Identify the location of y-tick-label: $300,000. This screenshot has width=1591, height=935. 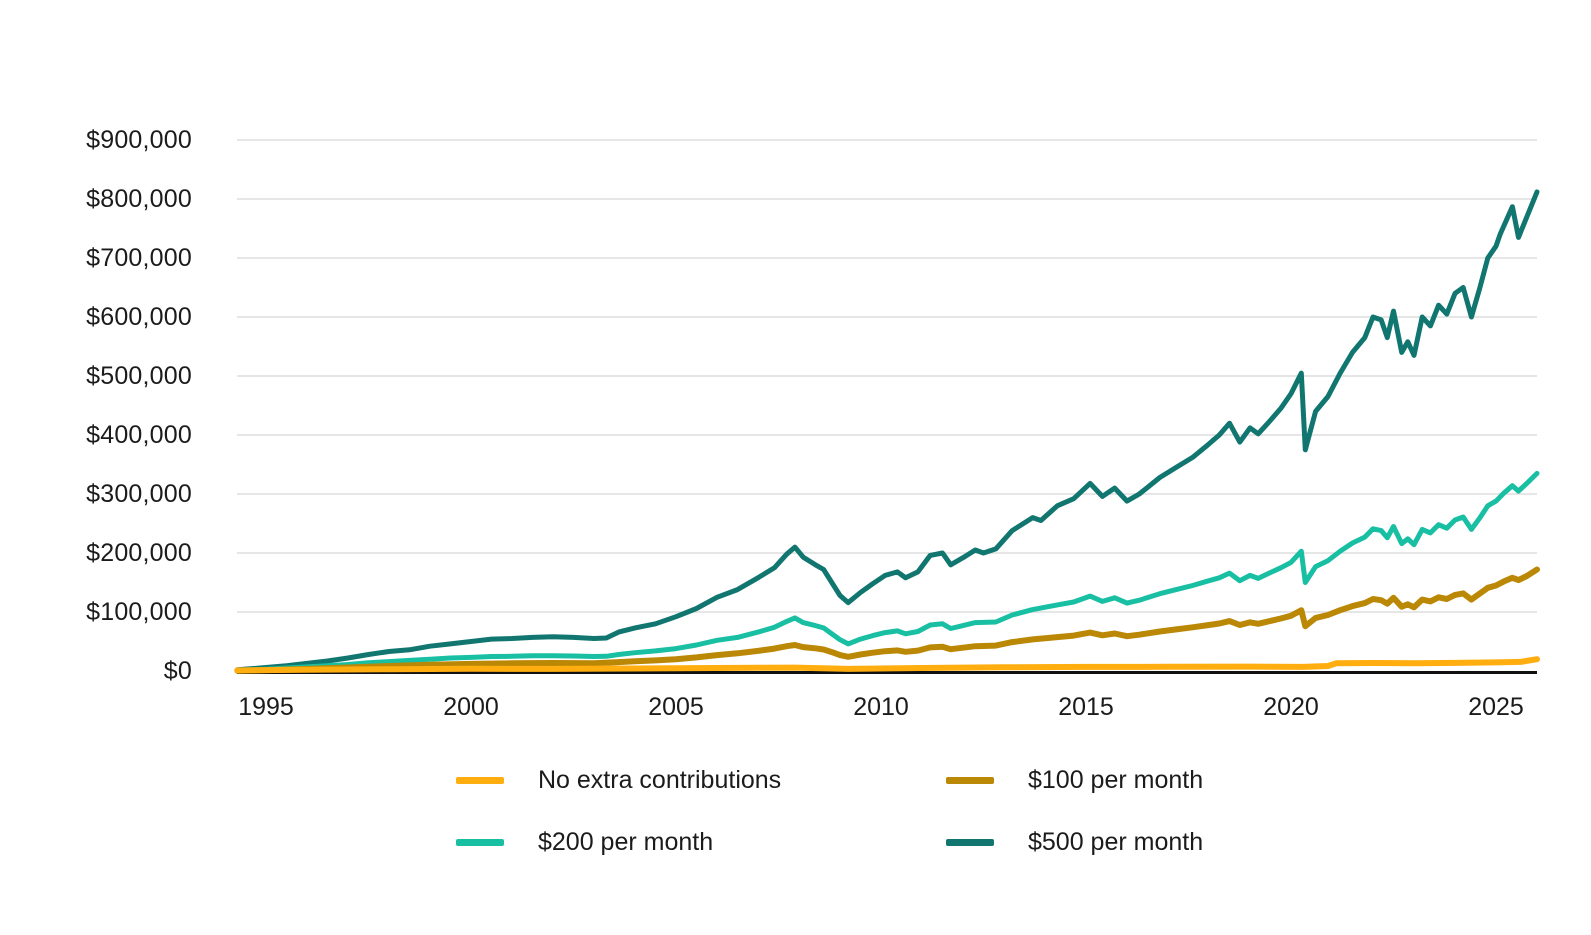
(139, 494).